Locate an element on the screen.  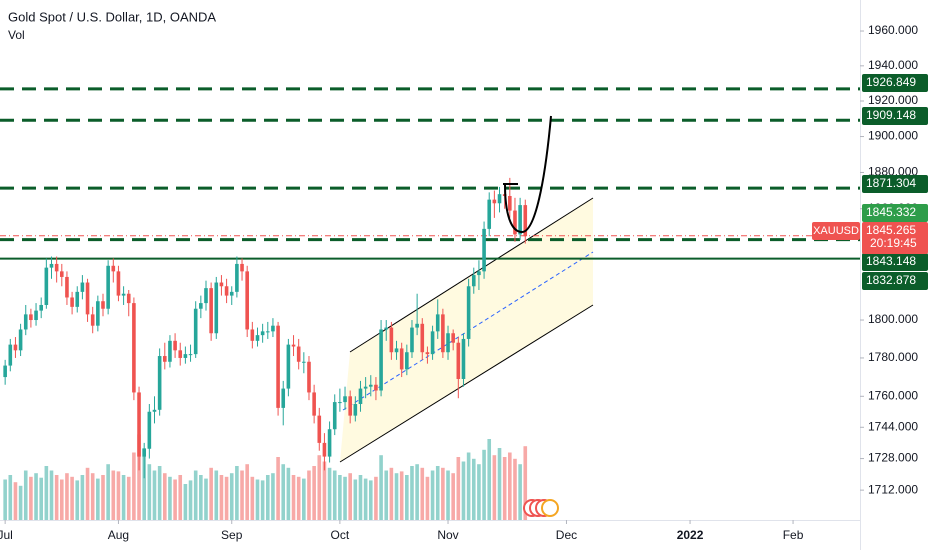
y-tick-label: 1712.000 is located at coordinates (893, 489).